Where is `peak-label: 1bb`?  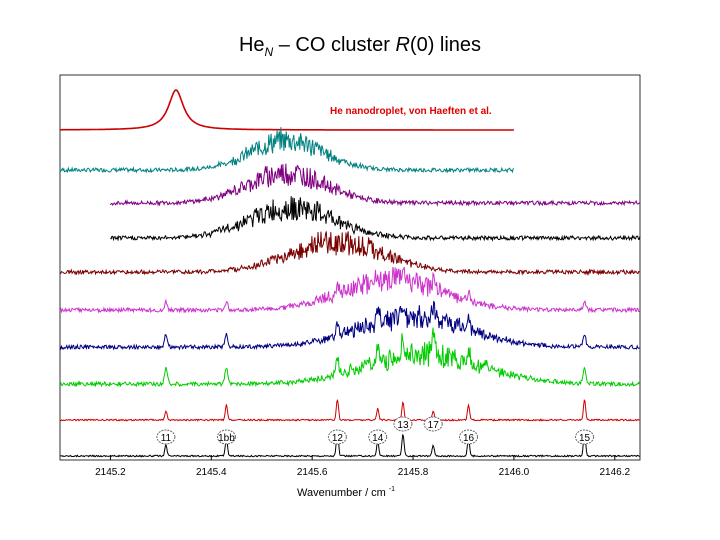
peak-label: 1bb is located at coordinates (226, 438).